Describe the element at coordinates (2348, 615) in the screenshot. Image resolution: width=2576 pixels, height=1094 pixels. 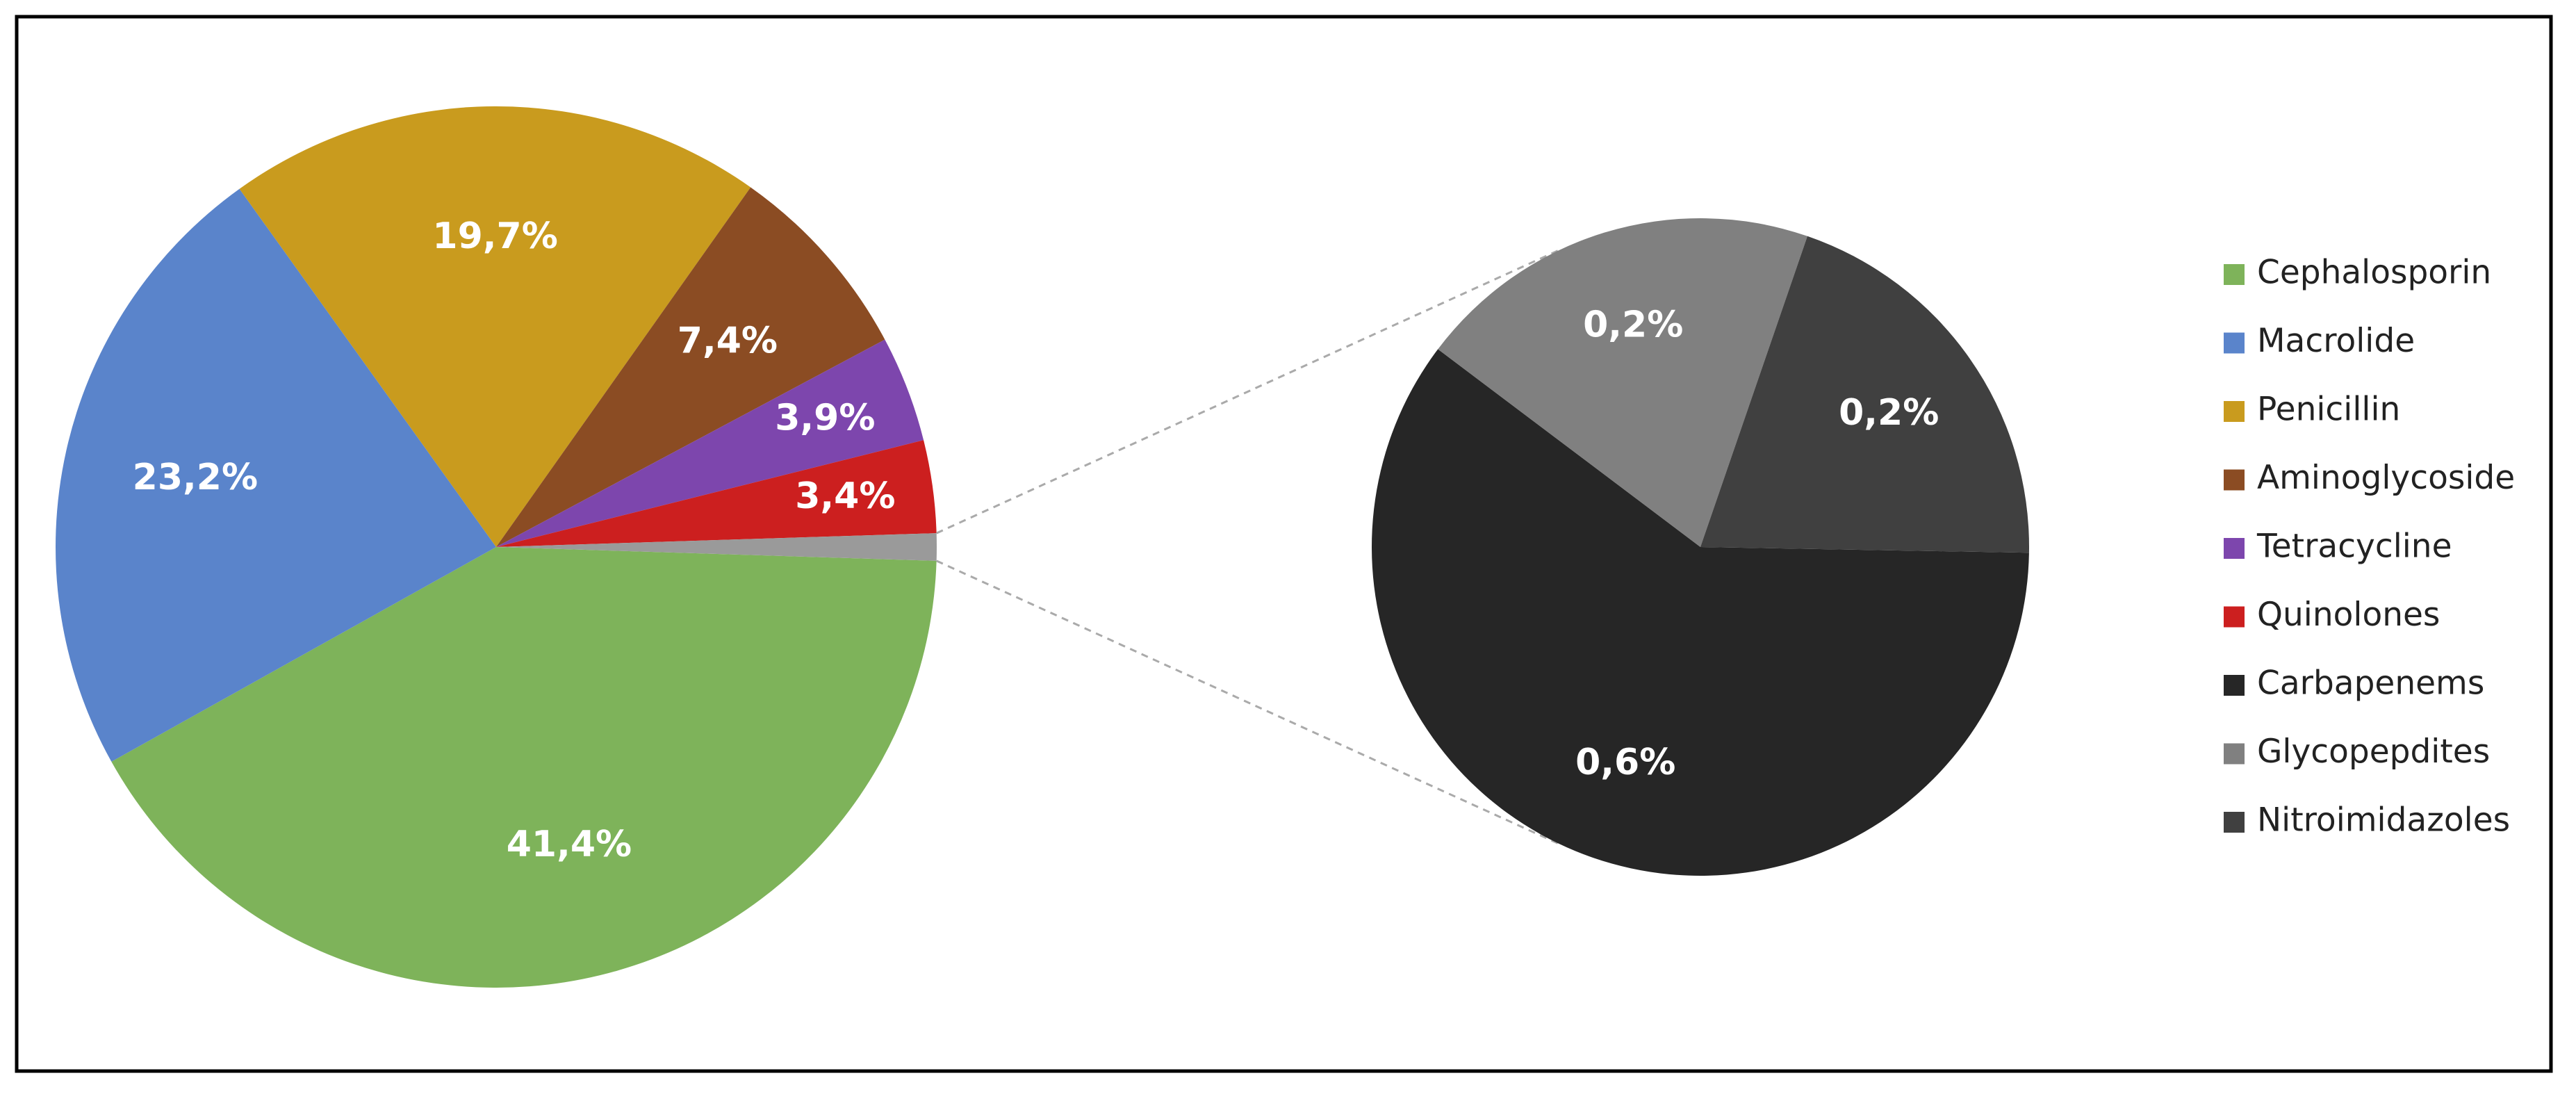
I see `legend-label: Quinolones` at that location.